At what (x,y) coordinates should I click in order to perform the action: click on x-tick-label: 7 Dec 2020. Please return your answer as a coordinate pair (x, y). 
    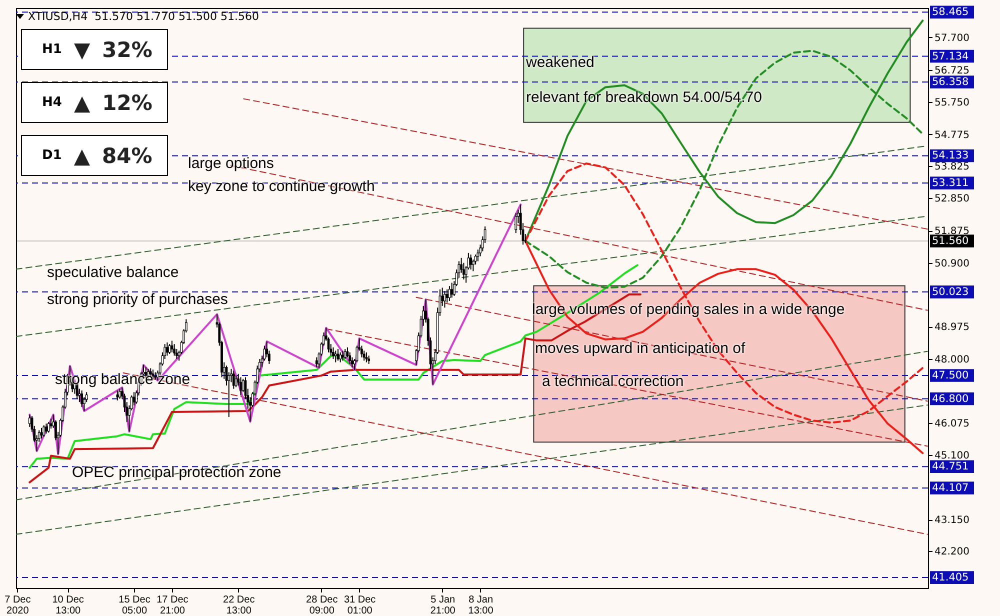
    Looking at the image, I should click on (17, 605).